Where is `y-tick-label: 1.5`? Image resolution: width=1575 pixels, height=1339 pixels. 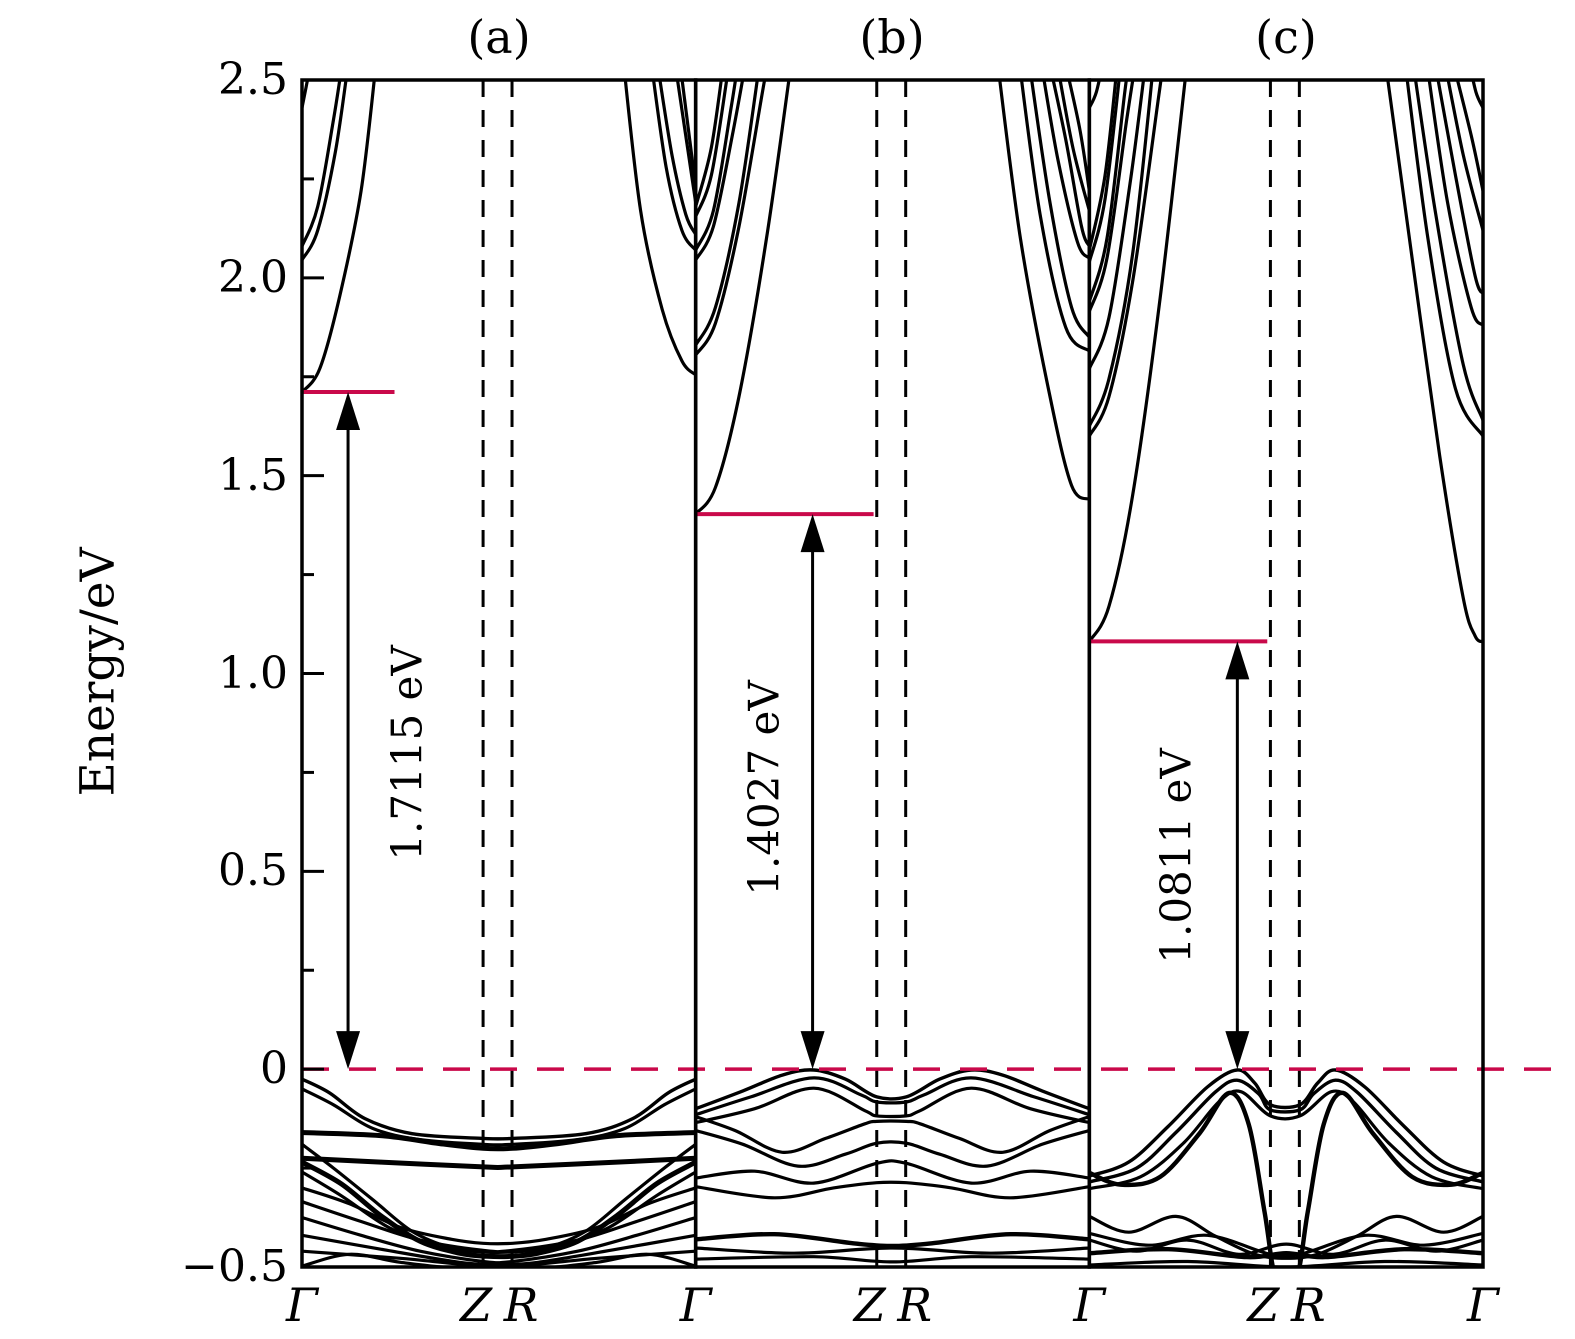 y-tick-label: 1.5 is located at coordinates (253, 475).